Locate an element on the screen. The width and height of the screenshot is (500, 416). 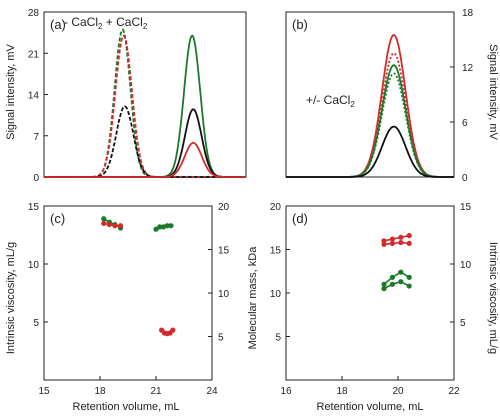
panel-b-series-3-line is located at coordinates (370, 125).